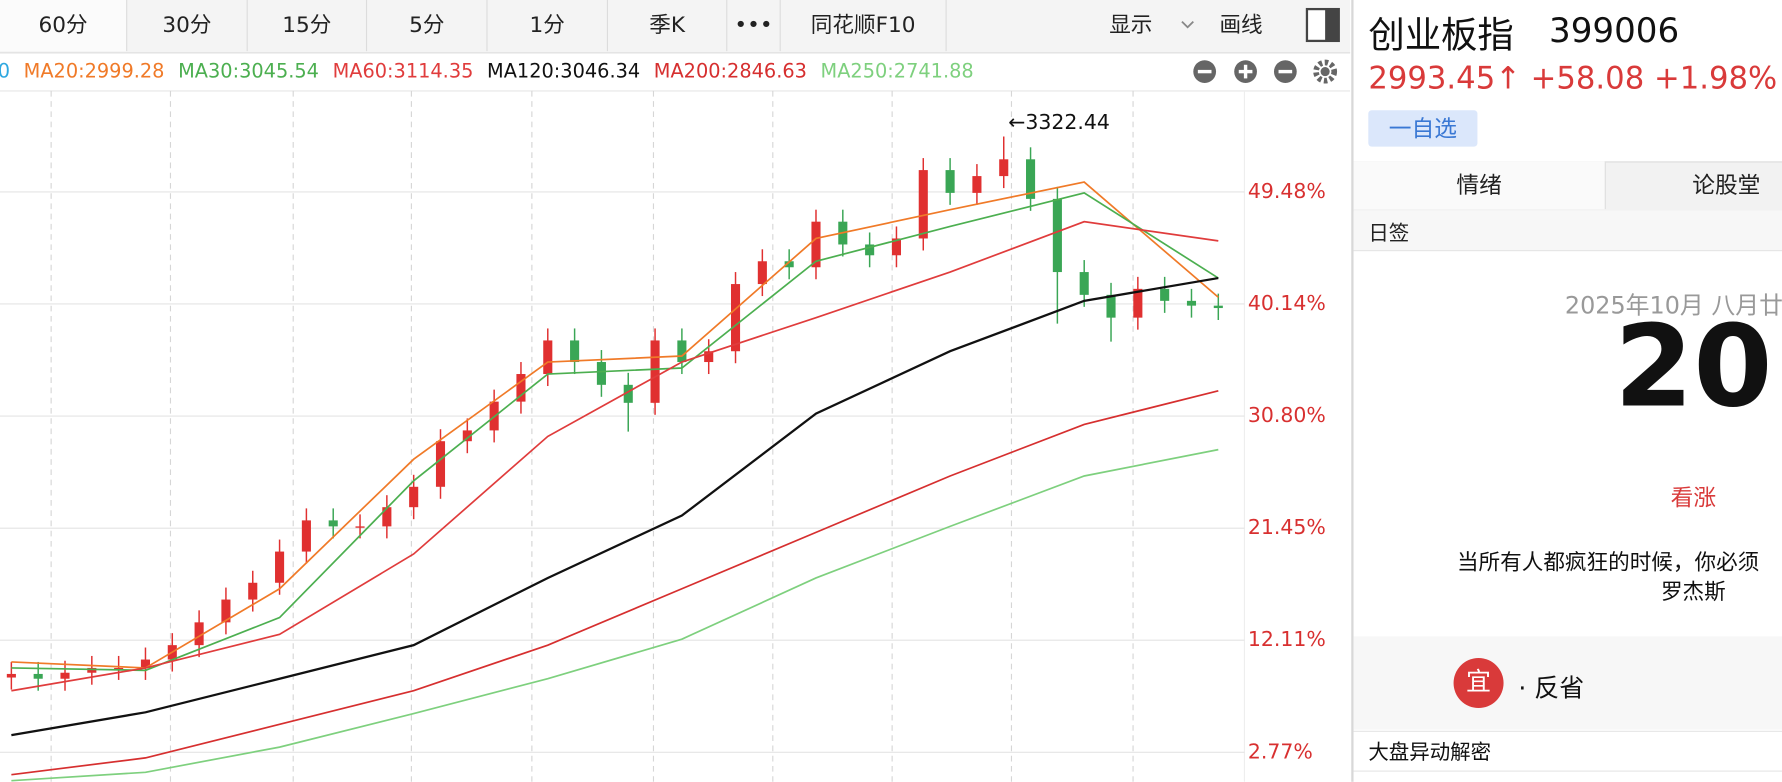 This screenshot has height=782, width=1782. I want to click on index-code: 399006, so click(1614, 31).